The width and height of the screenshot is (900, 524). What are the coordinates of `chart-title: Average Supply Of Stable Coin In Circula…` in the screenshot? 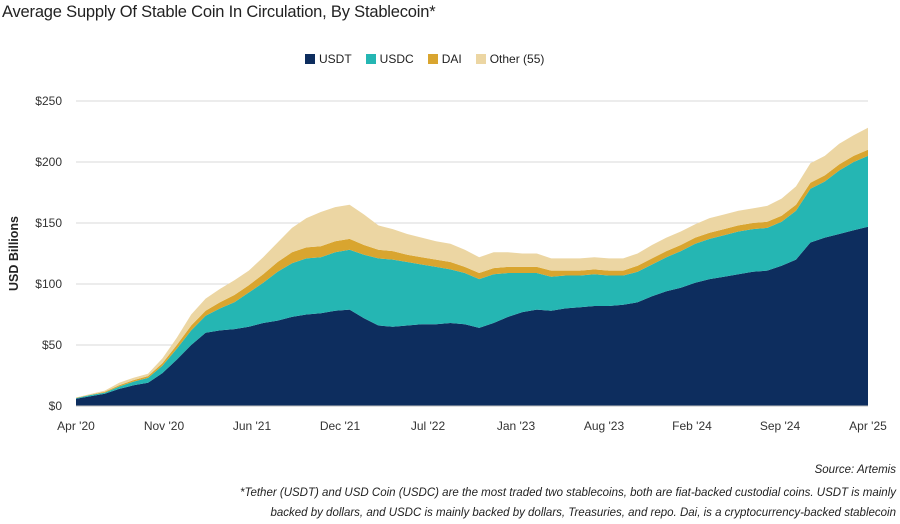 It's located at (219, 12).